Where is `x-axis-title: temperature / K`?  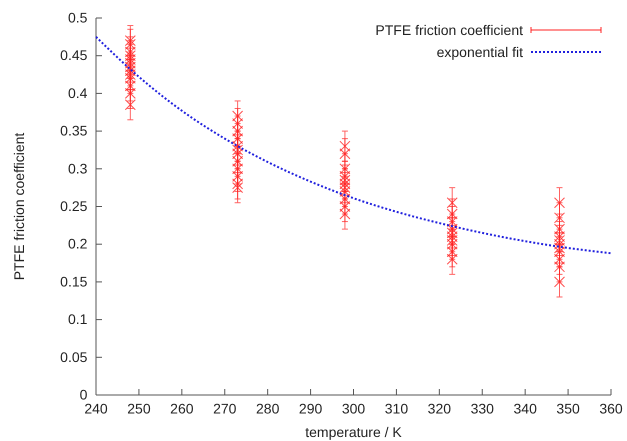
x-axis-title: temperature / K is located at coordinates (353, 432).